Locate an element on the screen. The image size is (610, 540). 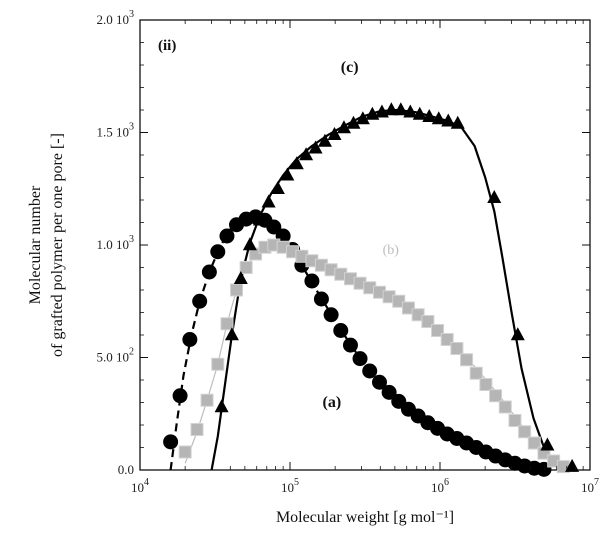
x-tick-label: 10⁷ is located at coordinates (590, 486).